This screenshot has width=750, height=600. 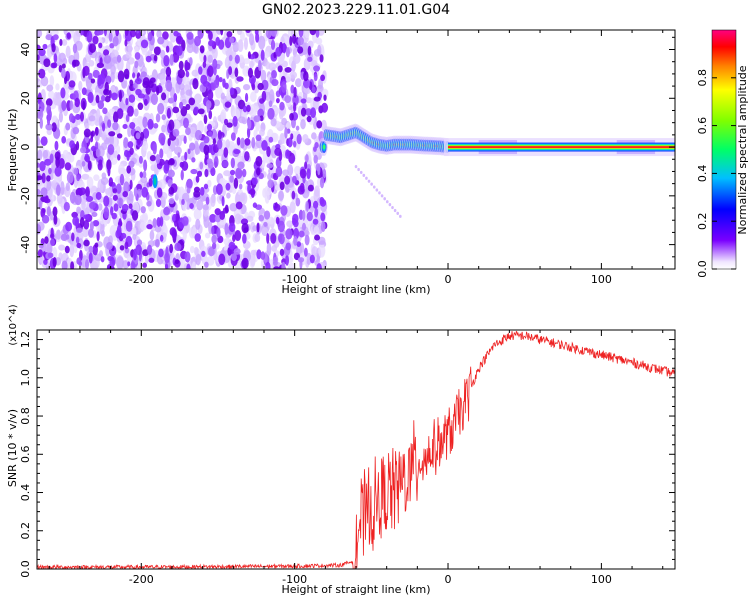 What do you see at coordinates (448, 579) in the screenshot?
I see `snr-xtick-label: 0` at bounding box center [448, 579].